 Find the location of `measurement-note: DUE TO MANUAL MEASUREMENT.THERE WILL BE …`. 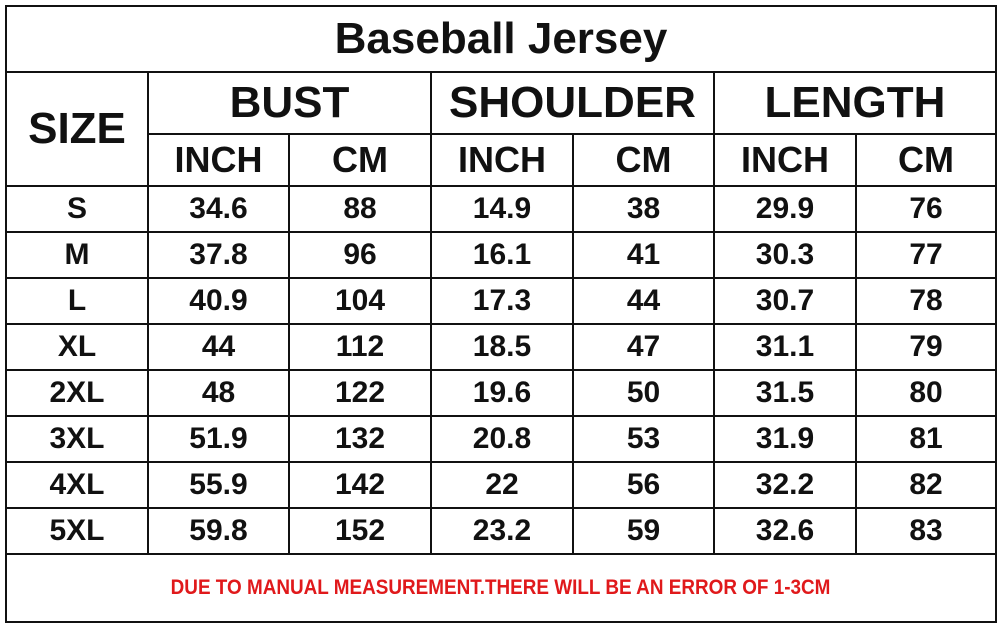

measurement-note: DUE TO MANUAL MEASUREMENT.THERE WILL BE … is located at coordinates (501, 588).